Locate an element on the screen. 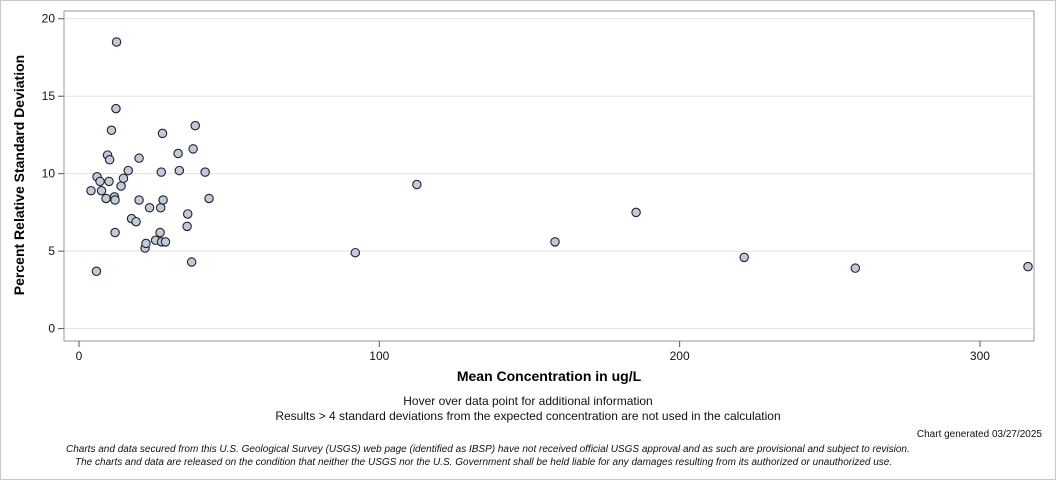 This screenshot has width=1056, height=480. y-tick-label: 15 is located at coordinates (49, 96).